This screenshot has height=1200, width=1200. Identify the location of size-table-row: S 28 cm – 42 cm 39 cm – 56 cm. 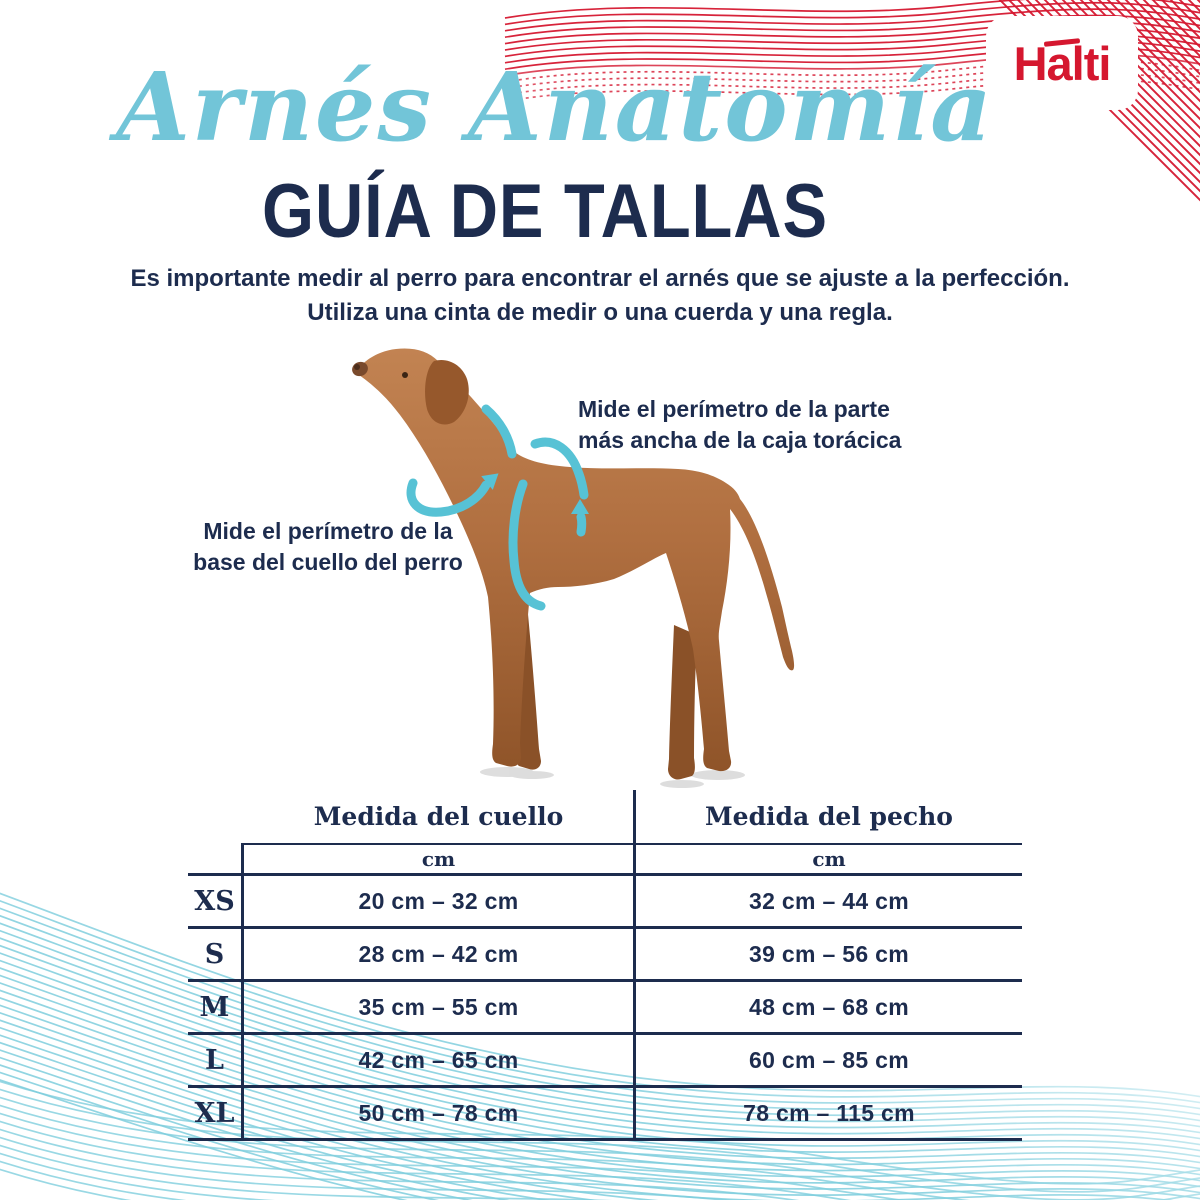
(605, 955).